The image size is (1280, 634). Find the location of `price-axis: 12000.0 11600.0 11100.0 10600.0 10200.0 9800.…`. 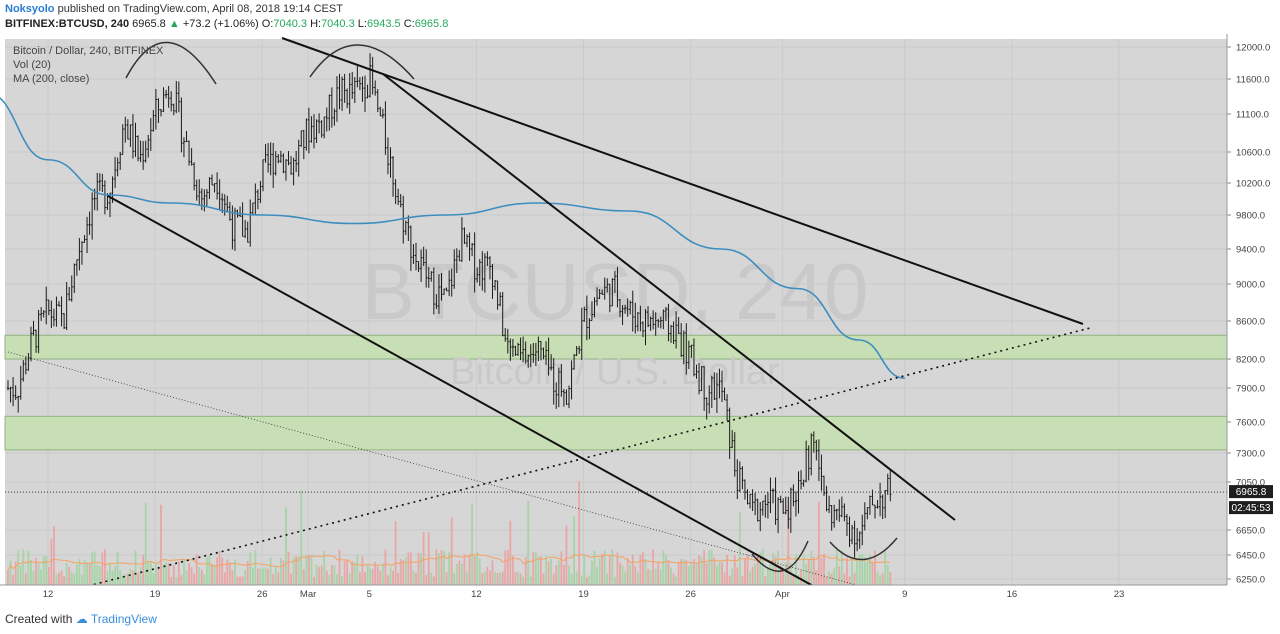

price-axis: 12000.0 11600.0 11100.0 10600.0 10200.0 9800.… is located at coordinates (1248, 310).